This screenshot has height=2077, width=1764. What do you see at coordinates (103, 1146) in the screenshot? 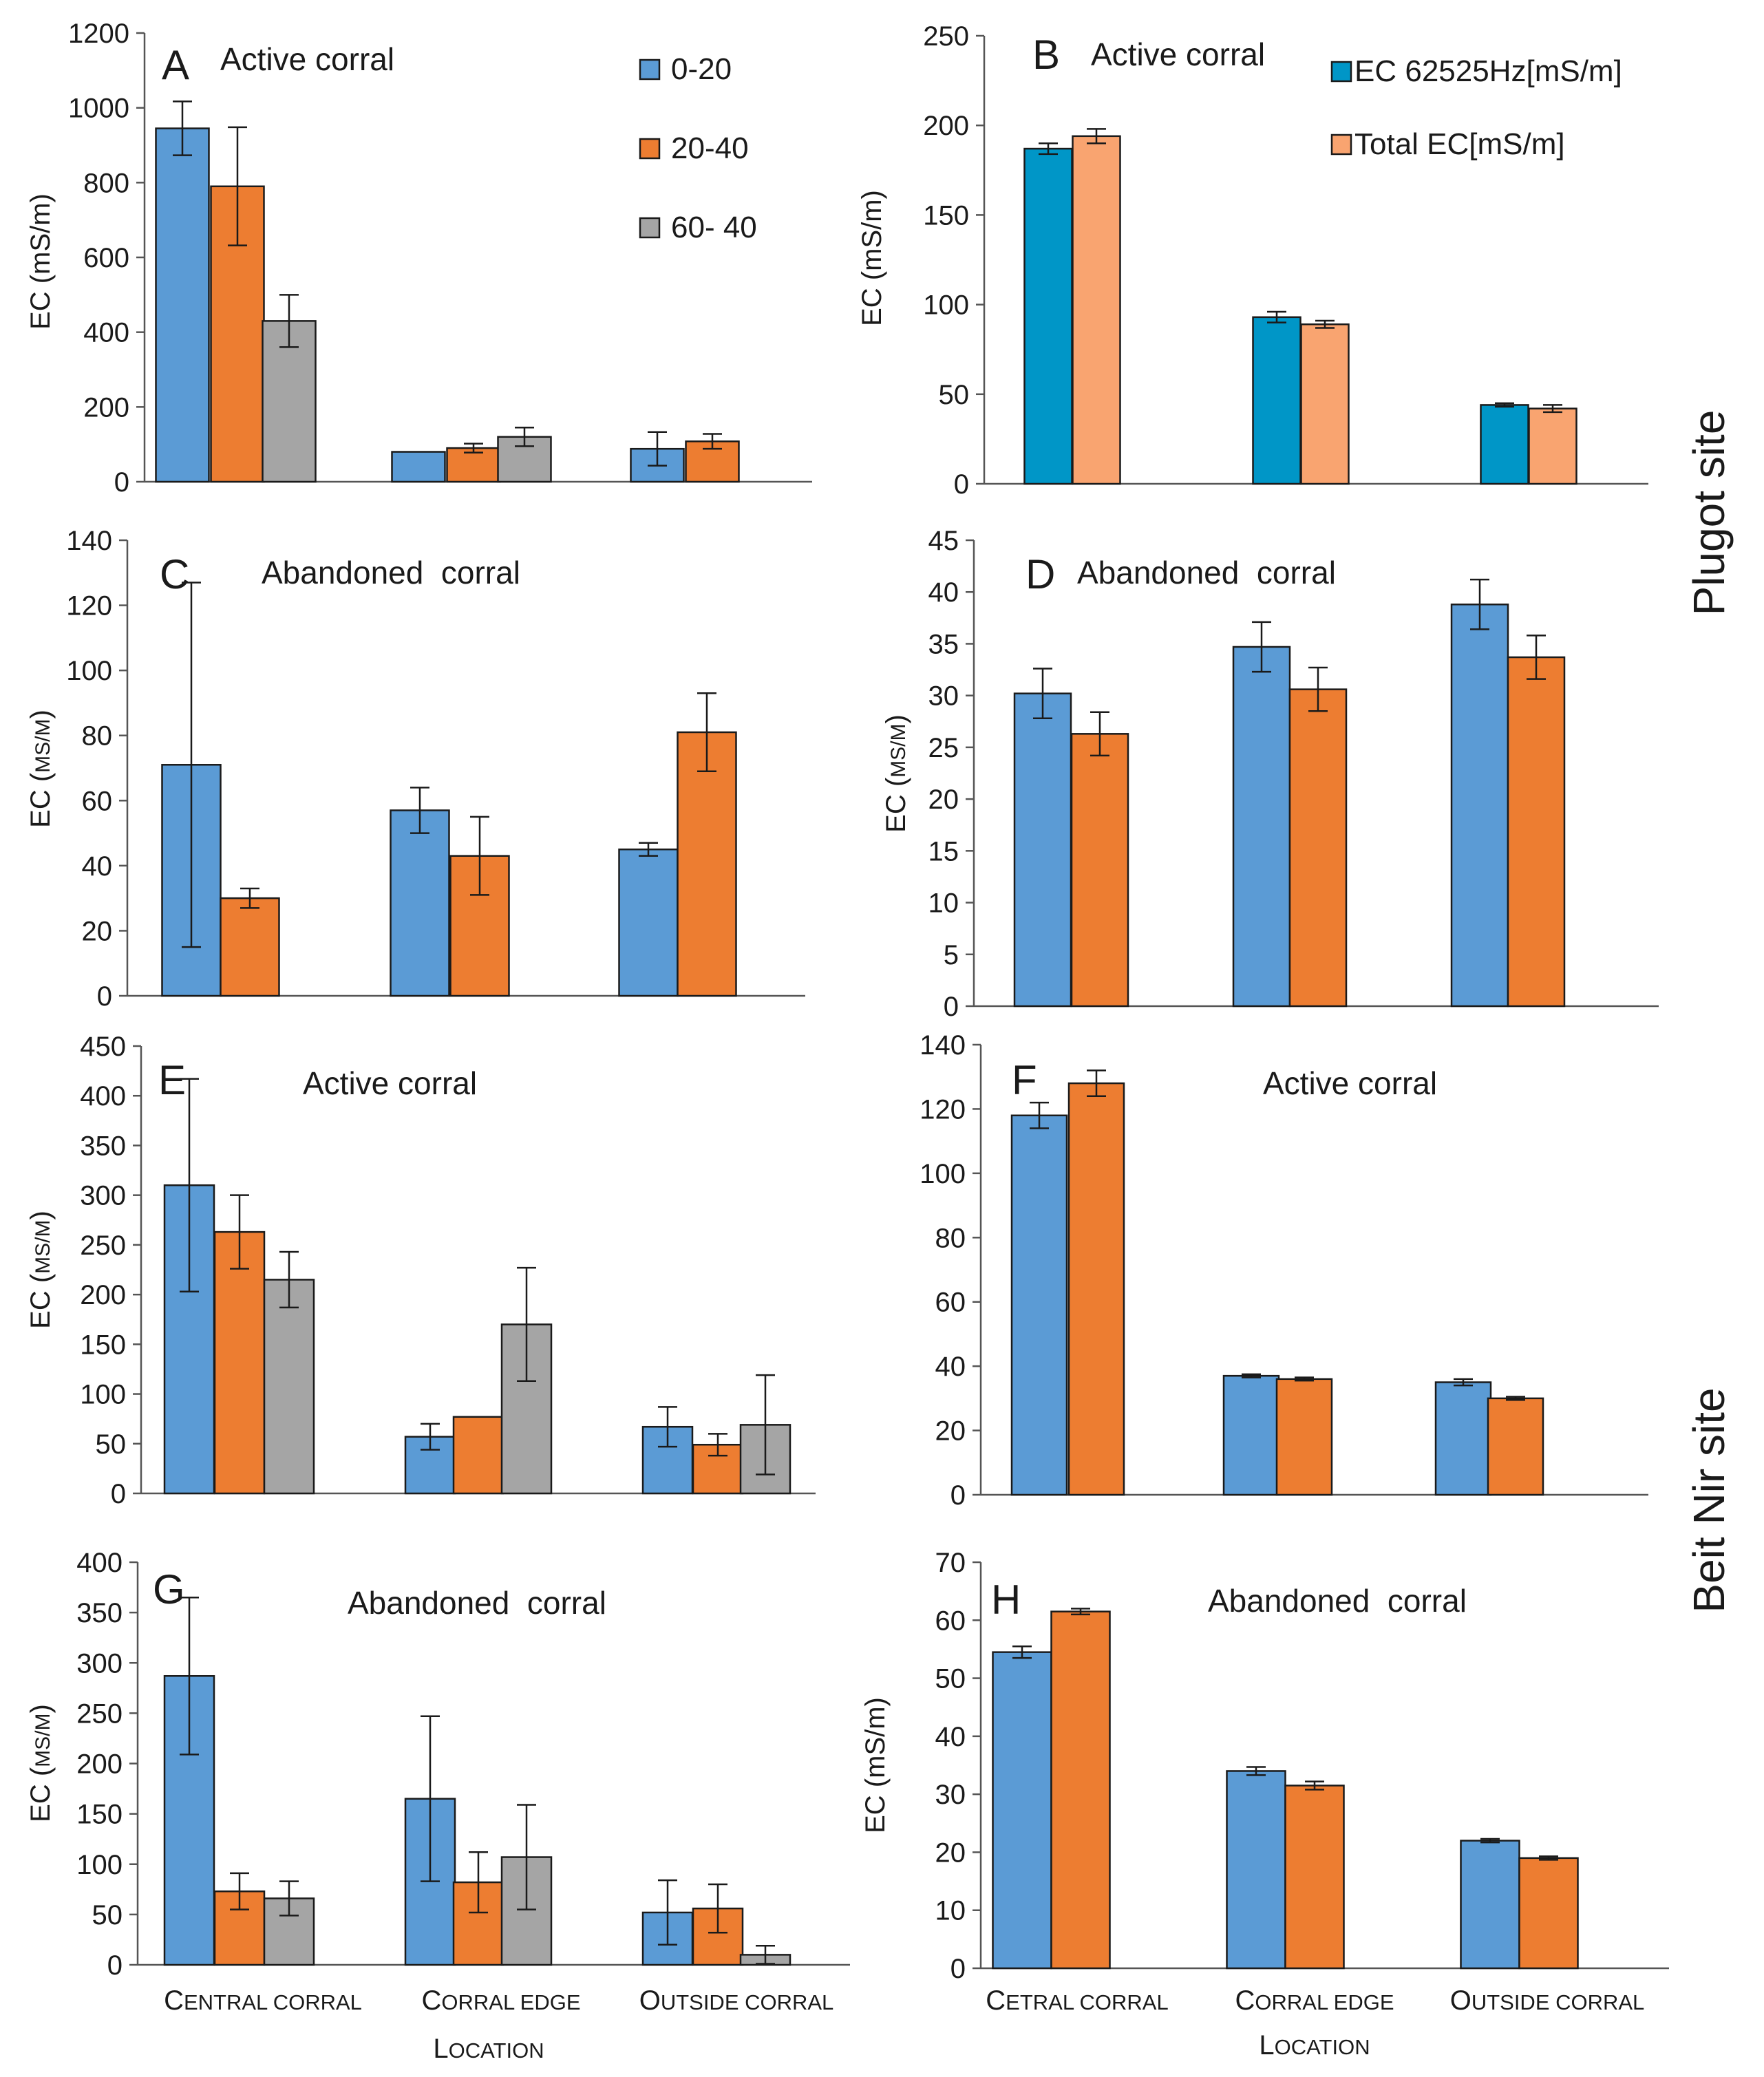
I see `panel-e-ytick-label: 350` at bounding box center [103, 1146].